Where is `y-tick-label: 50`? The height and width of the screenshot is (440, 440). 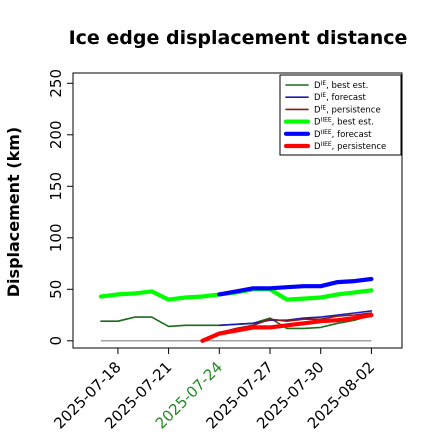 y-tick-label: 50 is located at coordinates (56, 289).